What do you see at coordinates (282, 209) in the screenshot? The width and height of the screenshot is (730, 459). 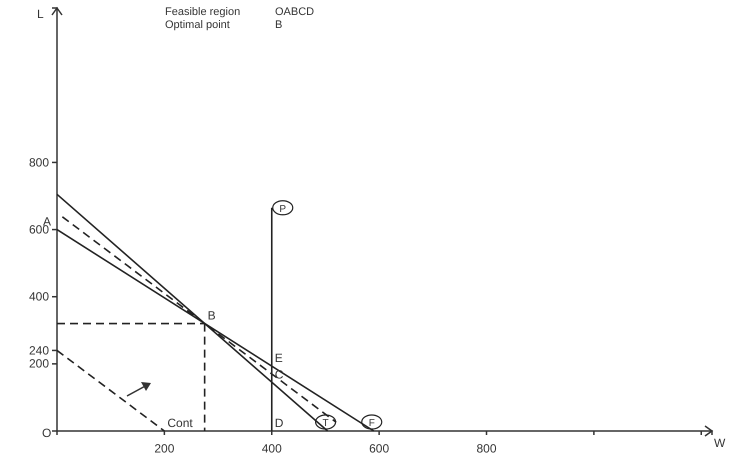 I see `series-label: P` at bounding box center [282, 209].